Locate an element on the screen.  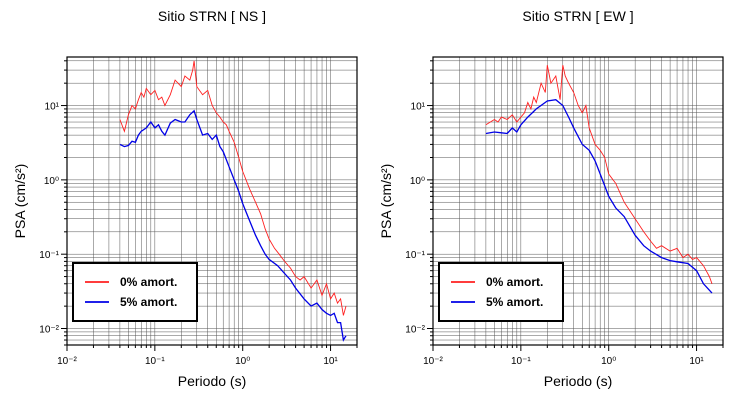
chart-title: Sitio STRN [ EW ] is located at coordinates (577, 16).